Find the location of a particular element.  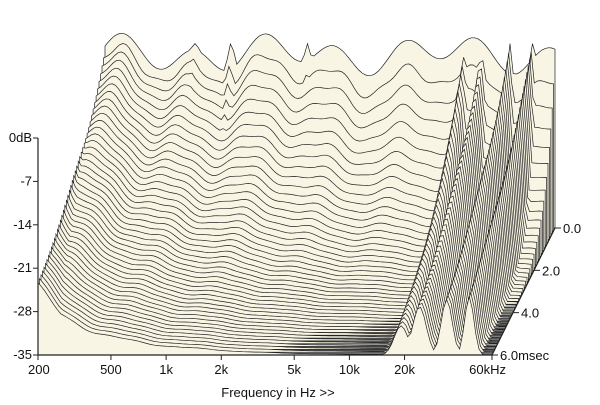

x-tick-label: 1k is located at coordinates (166, 369).